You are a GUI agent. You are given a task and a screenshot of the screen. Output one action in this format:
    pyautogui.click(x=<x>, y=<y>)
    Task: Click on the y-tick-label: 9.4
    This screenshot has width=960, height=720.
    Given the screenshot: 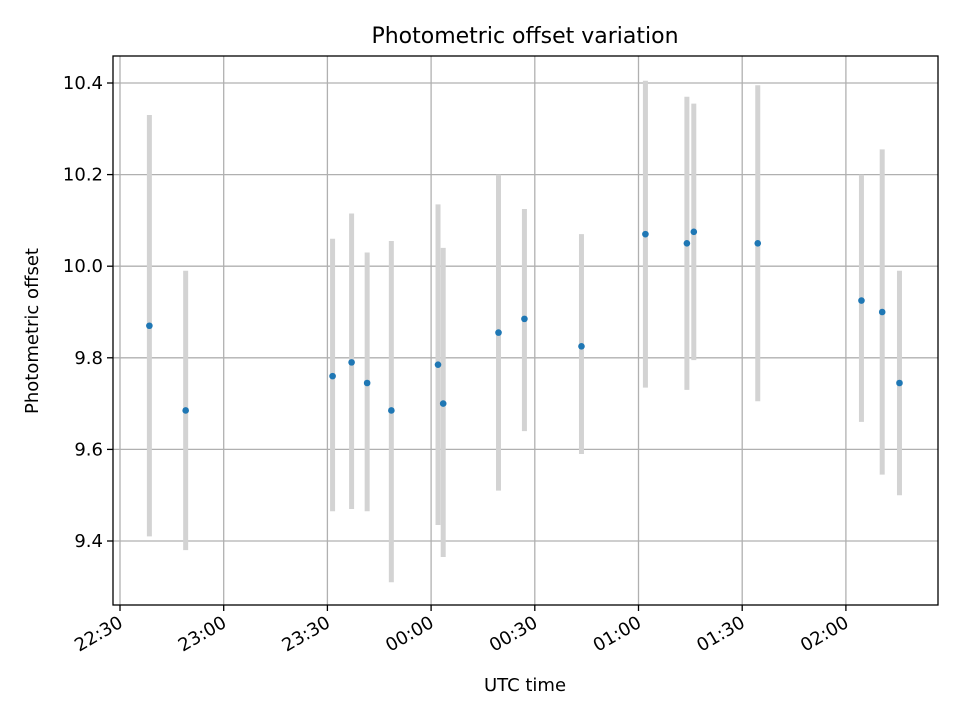 What is the action you would take?
    pyautogui.click(x=88, y=541)
    